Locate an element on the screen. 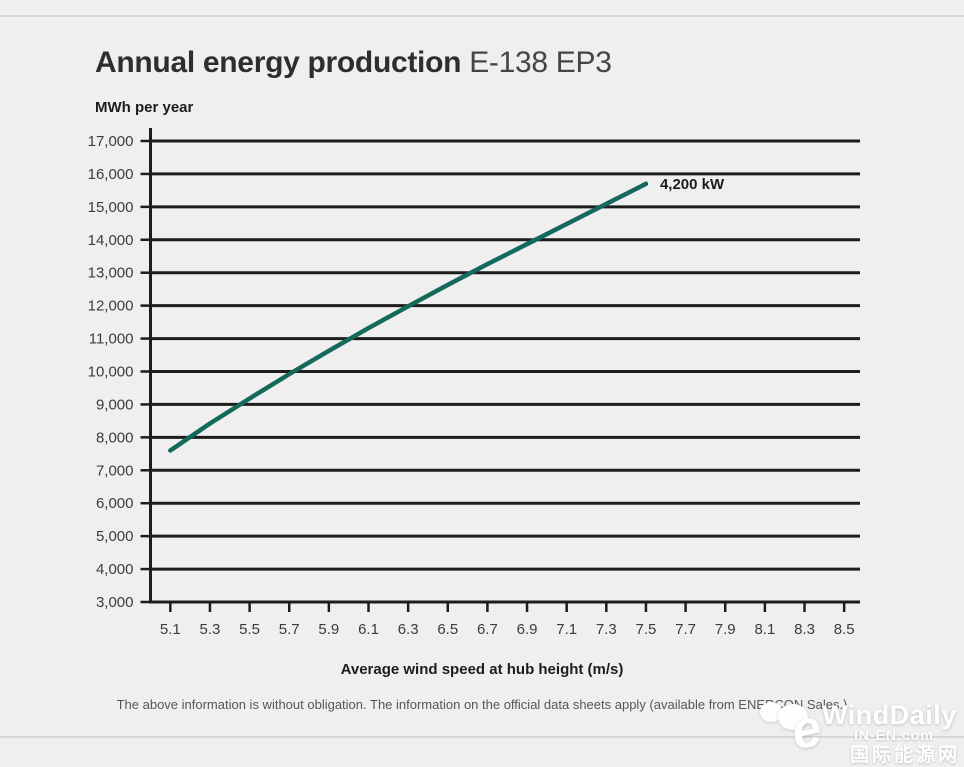  y-tick-label: 3,000 is located at coordinates (115, 602).